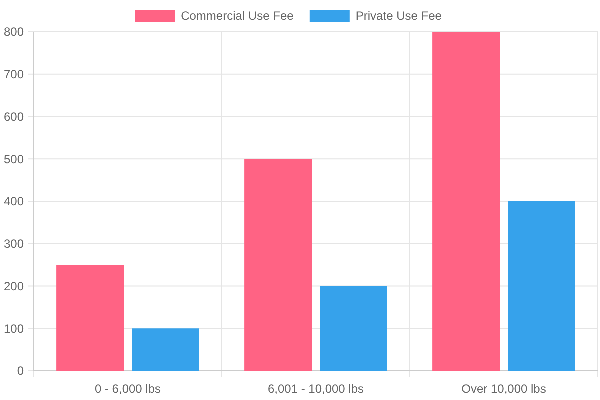  Describe the element at coordinates (20, 371) in the screenshot. I see `y-tick-label: 0` at that location.